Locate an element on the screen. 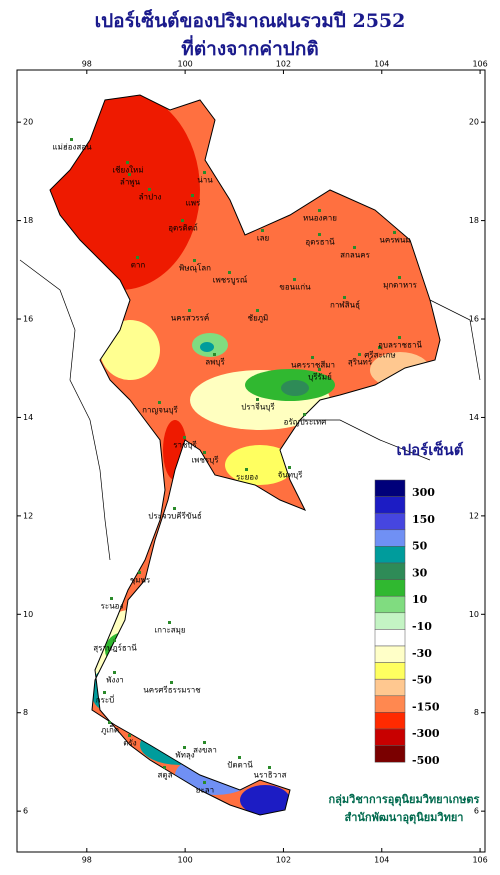 The height and width of the screenshot is (875, 500). province-label: เพชรบุรี is located at coordinates (205, 460).